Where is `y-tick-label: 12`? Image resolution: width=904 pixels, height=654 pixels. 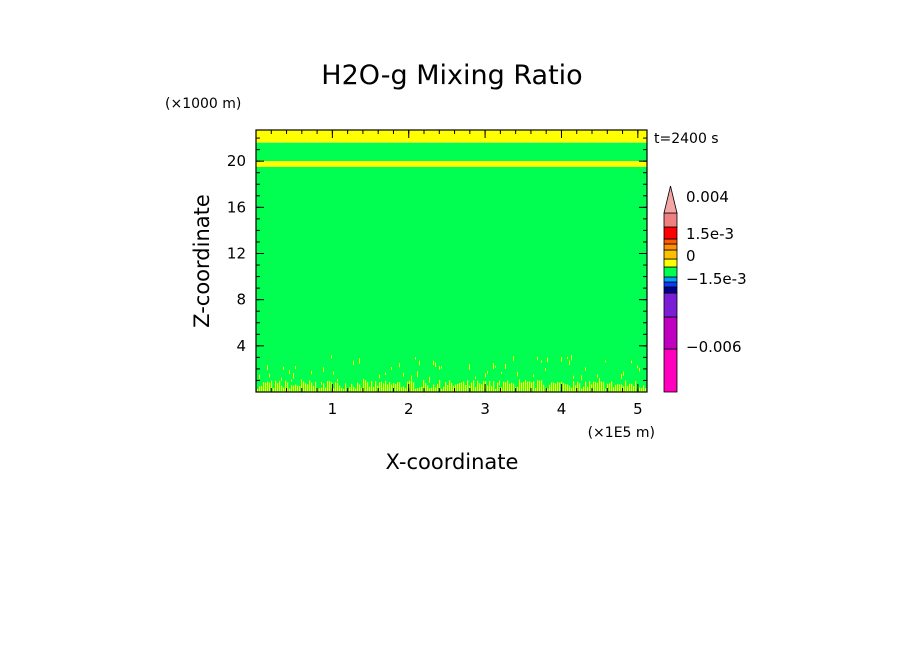 y-tick-label: 12 is located at coordinates (236, 253).